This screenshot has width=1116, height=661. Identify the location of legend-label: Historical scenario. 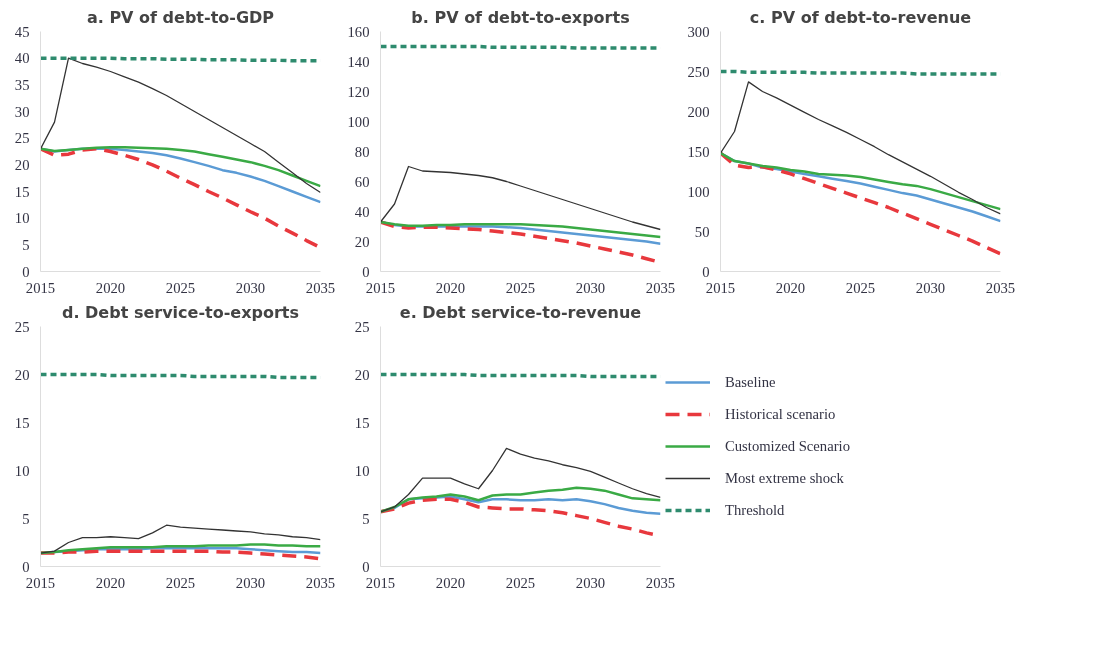
(780, 414).